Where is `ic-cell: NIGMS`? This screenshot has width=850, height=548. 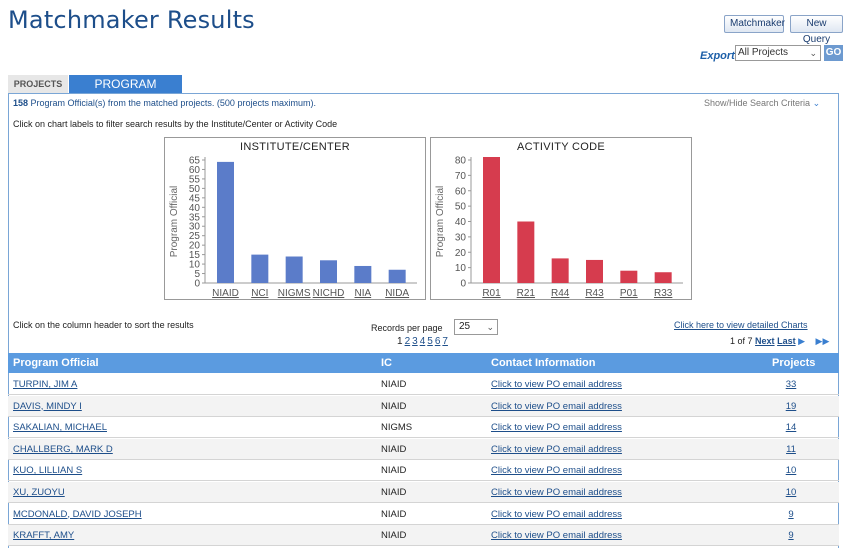
ic-cell: NIGMS is located at coordinates (397, 428).